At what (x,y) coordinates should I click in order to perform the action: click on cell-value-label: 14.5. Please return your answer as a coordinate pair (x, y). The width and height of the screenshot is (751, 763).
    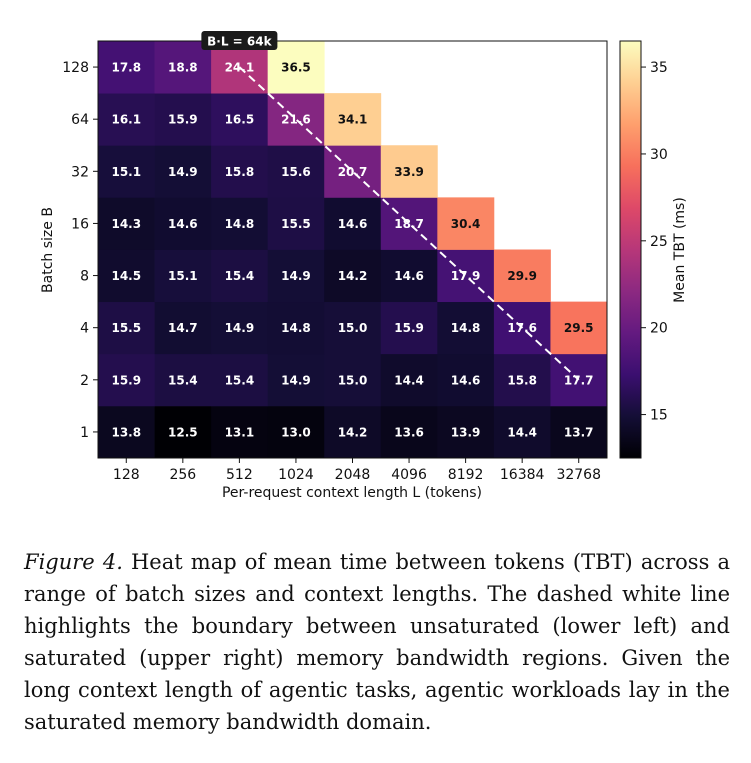
    Looking at the image, I should click on (126, 276).